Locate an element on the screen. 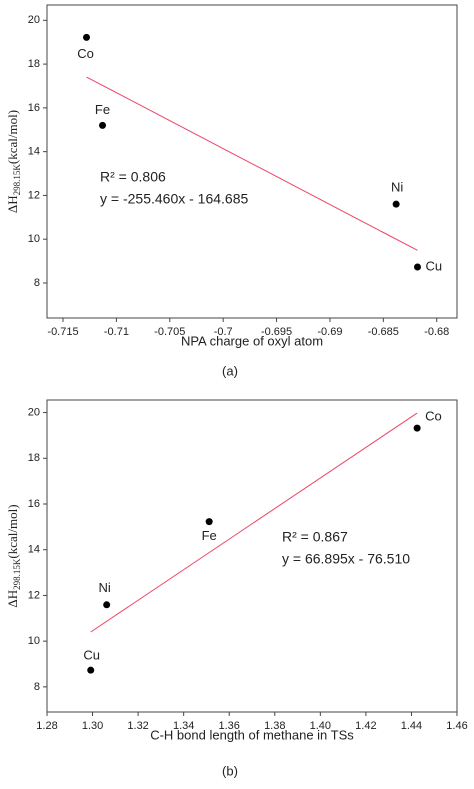 Image resolution: width=474 pixels, height=789 pixels. fit-annotation: R² = 0.867 is located at coordinates (315, 537).